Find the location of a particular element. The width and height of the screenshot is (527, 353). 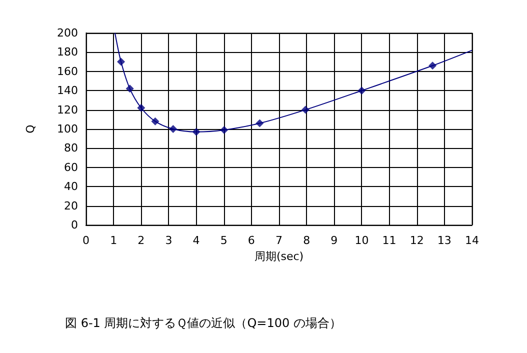

y-tick-label: 160 is located at coordinates (67, 71).